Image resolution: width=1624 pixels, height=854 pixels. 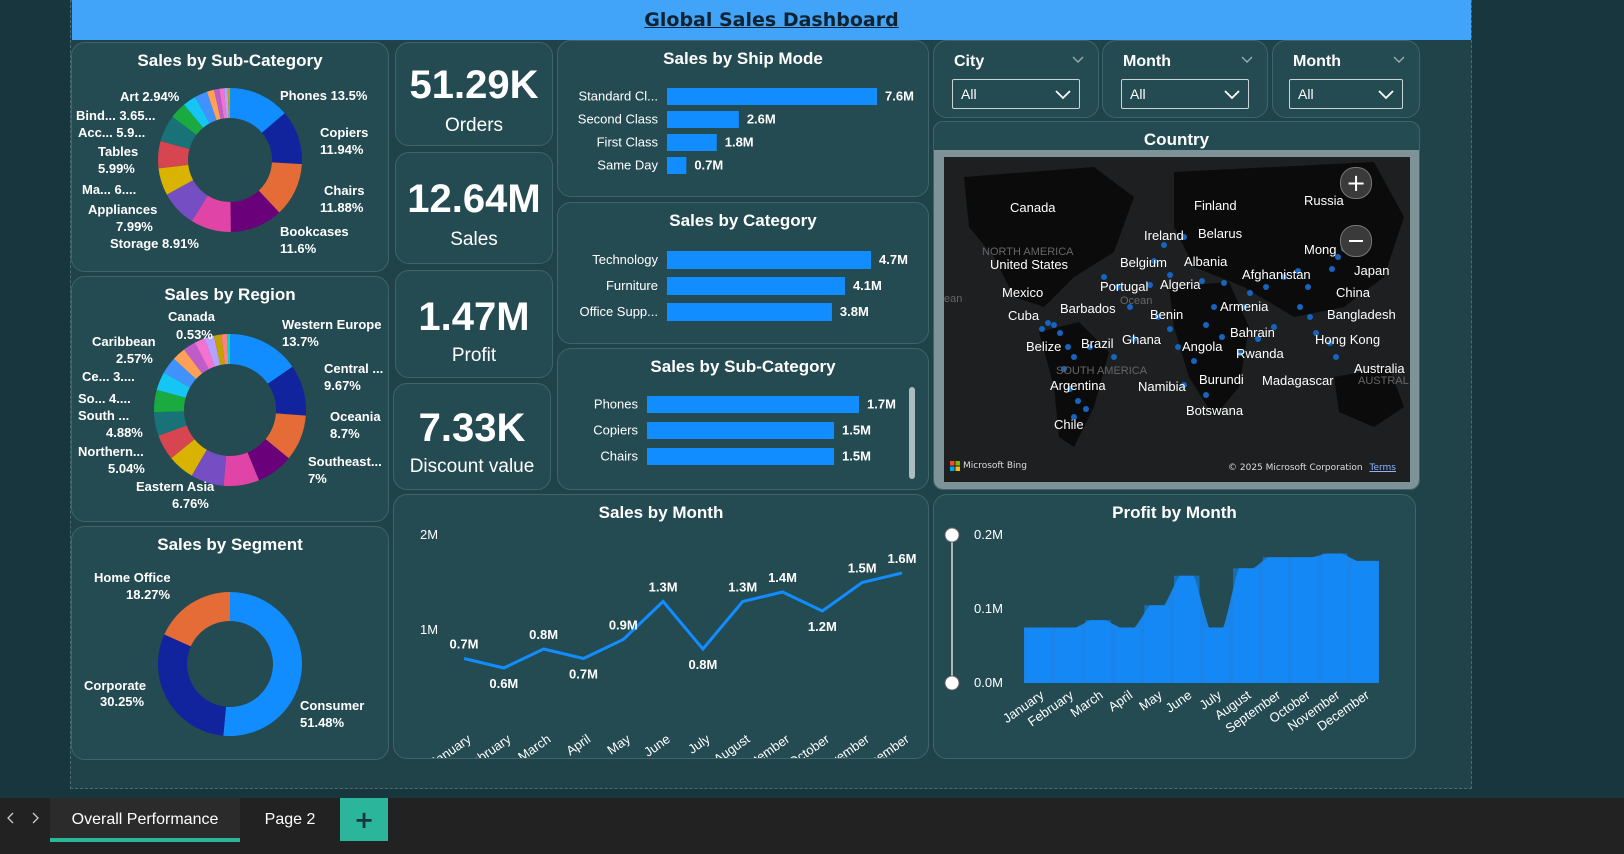 I want to click on scrollbar, so click(x=912, y=433).